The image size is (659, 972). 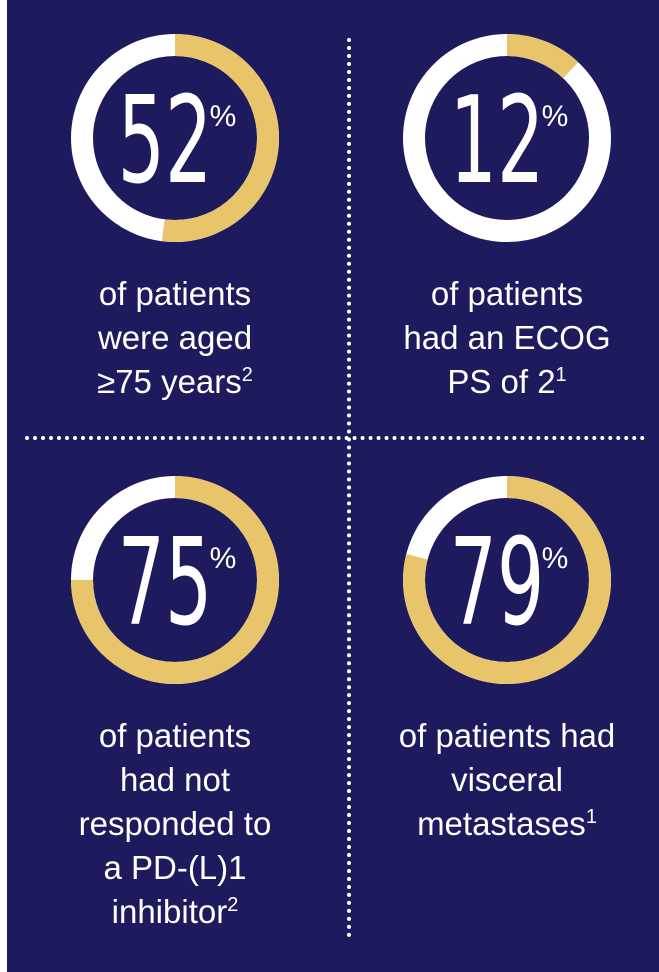 I want to click on stat-caption: of patients were aged ≥75 years2, so click(x=175, y=338).